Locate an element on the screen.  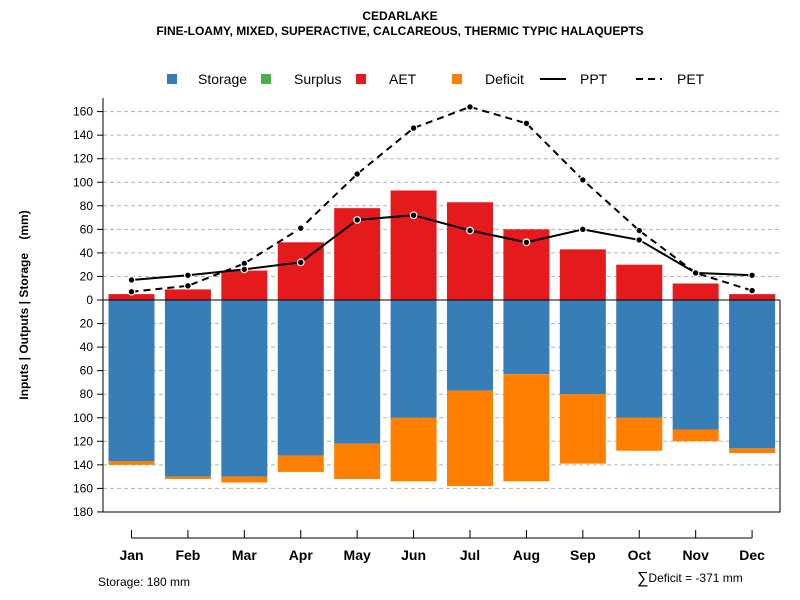
storage-capacity-note: Storage: 180 mm is located at coordinates (144, 582).